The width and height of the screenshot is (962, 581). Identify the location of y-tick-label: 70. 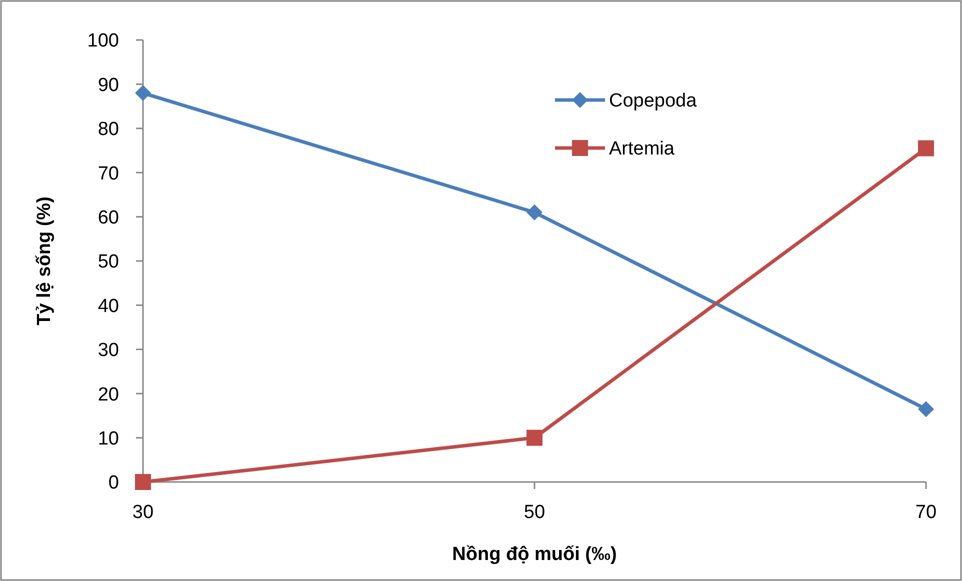
(108, 173).